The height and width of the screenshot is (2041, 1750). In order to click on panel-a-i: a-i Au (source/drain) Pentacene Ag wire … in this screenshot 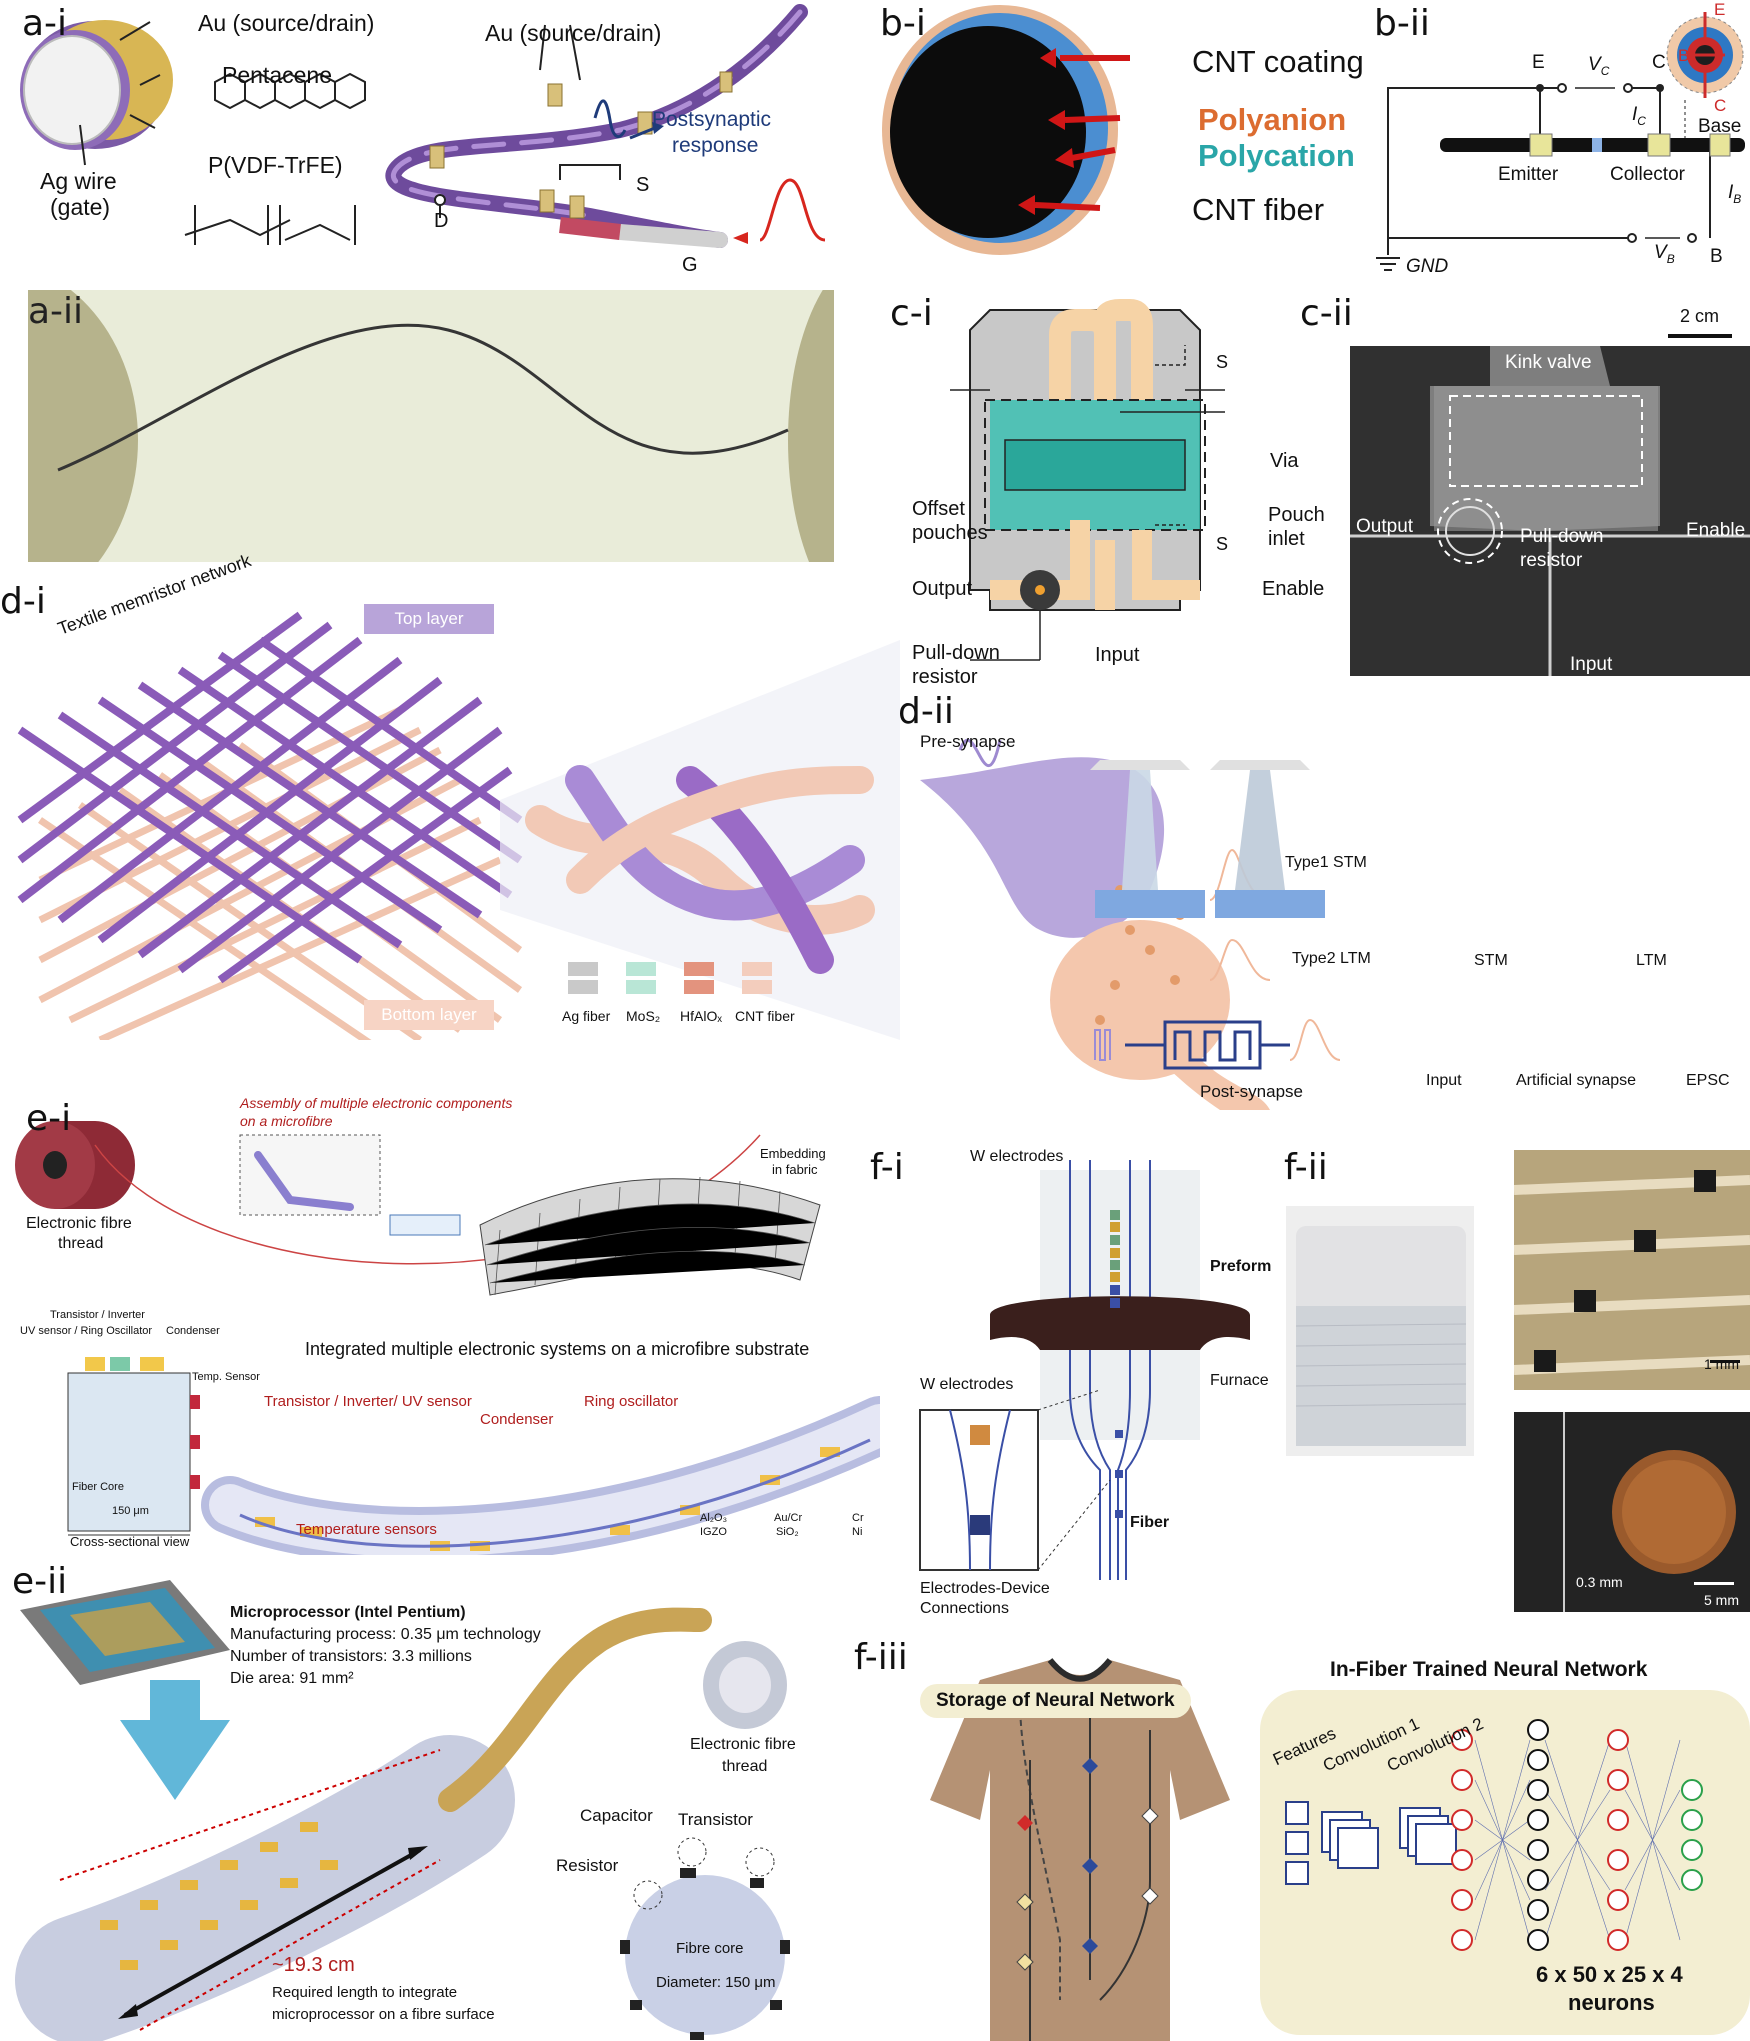, I will do `click(430, 145)`.